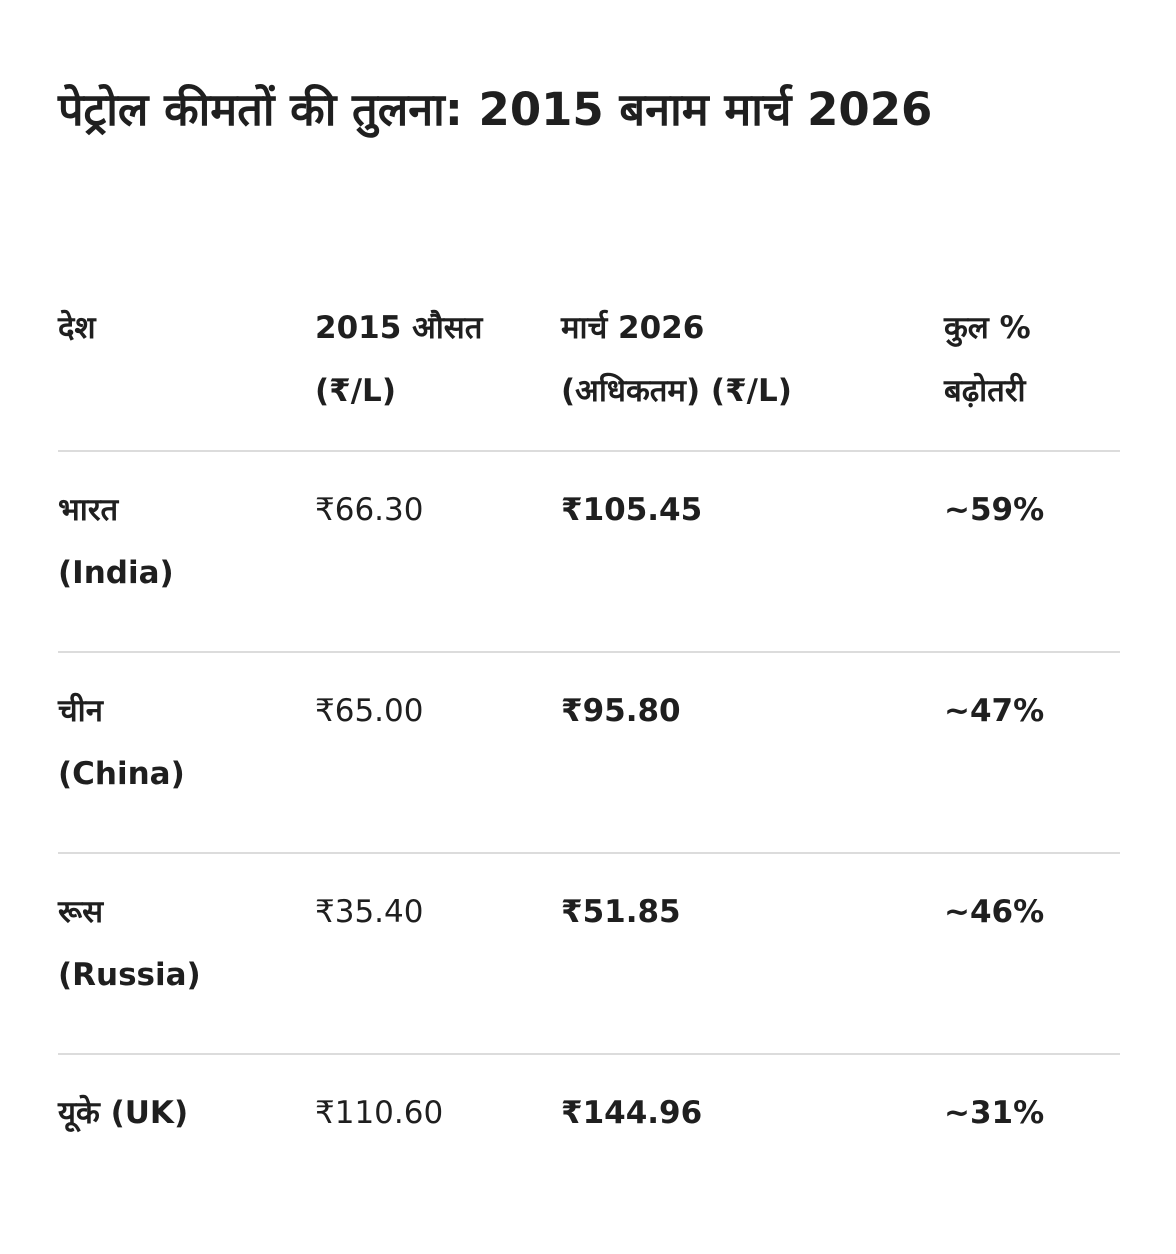 Image resolution: width=1176 pixels, height=1254 pixels. I want to click on cell-2015-avg: ₹66.30, so click(438, 552).